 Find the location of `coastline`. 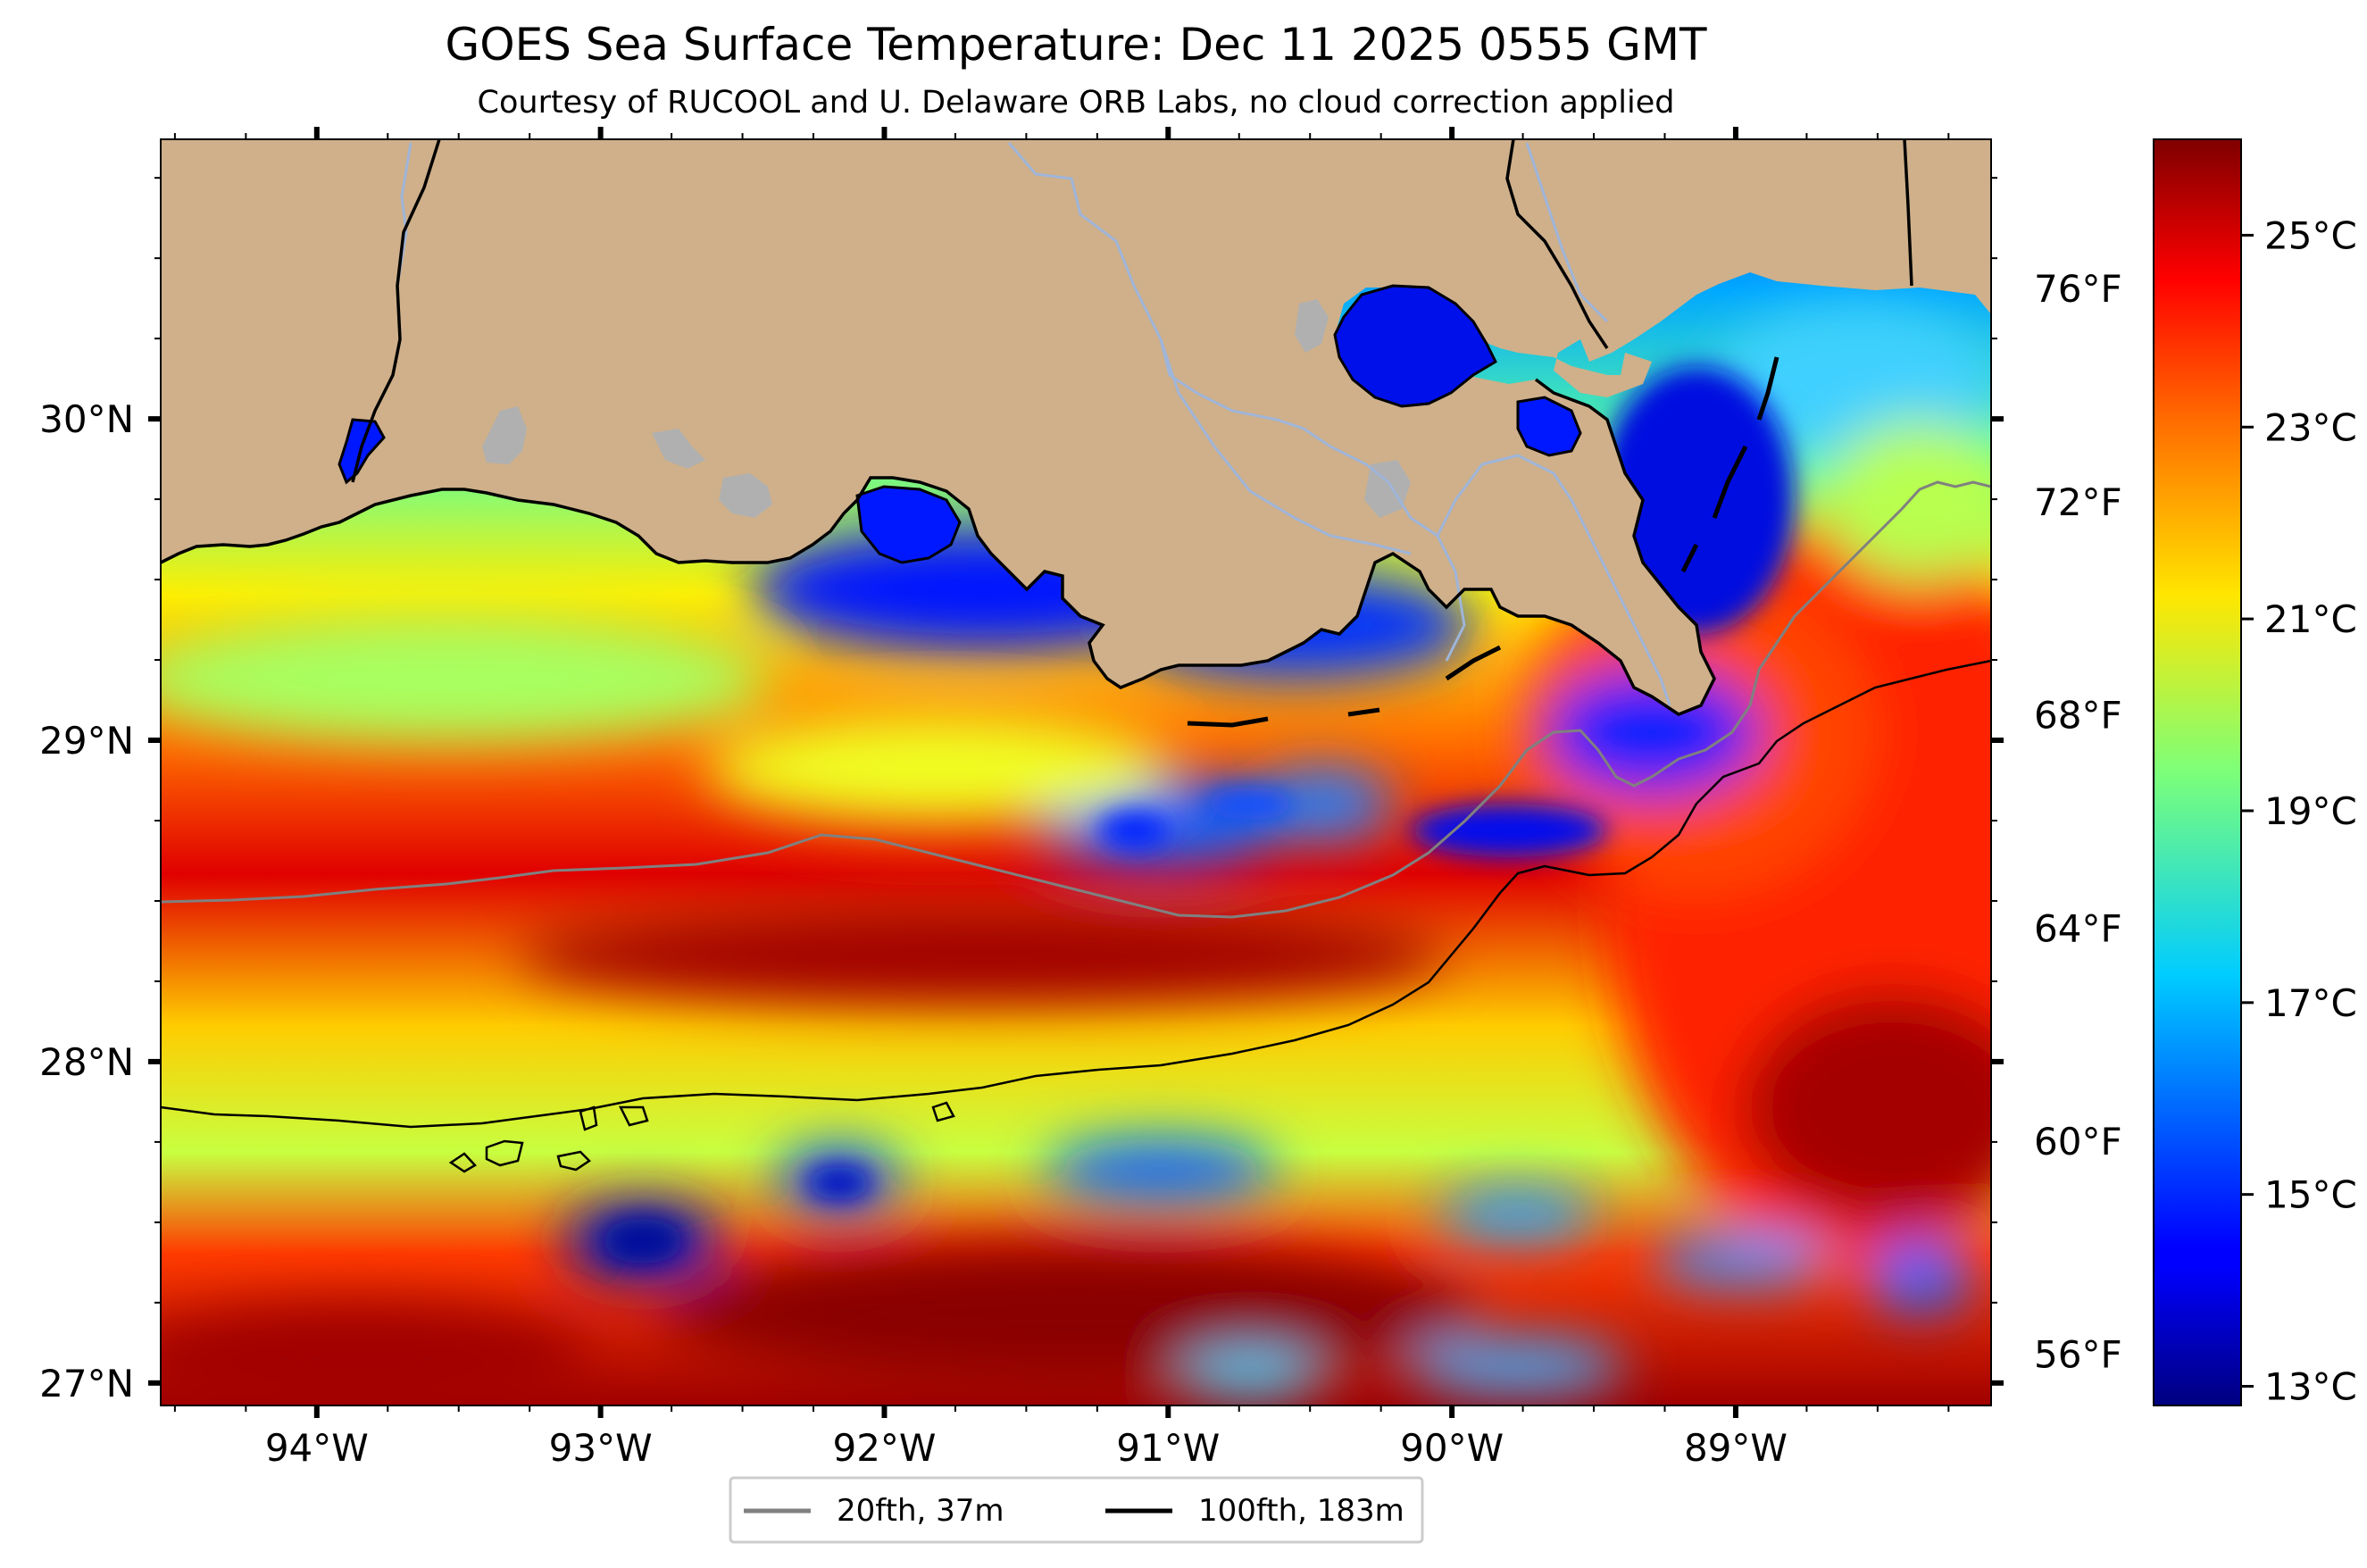

coastline is located at coordinates (938, 547).